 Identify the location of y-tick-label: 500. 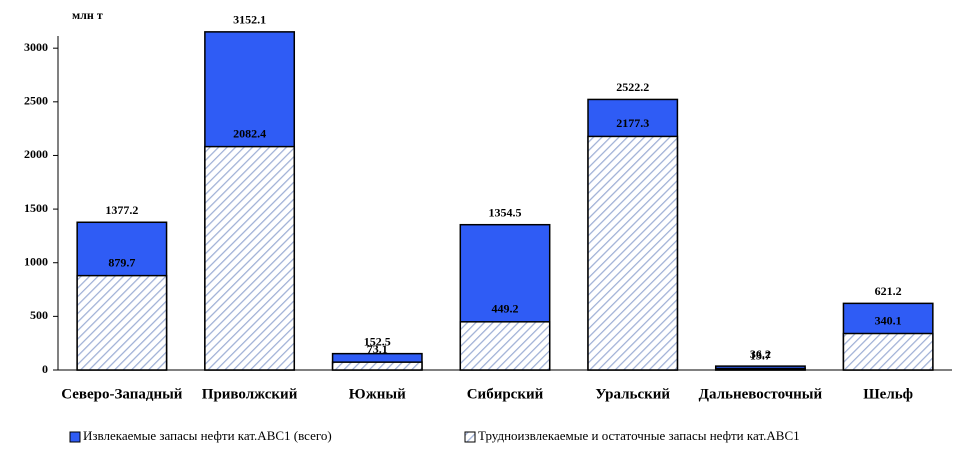
(39, 315).